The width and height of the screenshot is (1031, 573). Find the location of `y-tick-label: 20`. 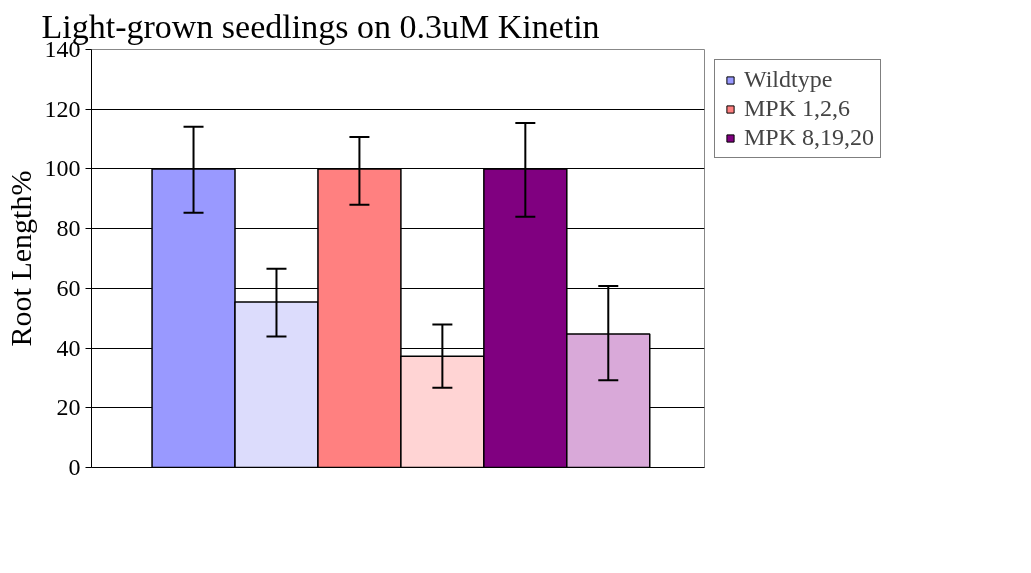

y-tick-label: 20 is located at coordinates (68, 407).